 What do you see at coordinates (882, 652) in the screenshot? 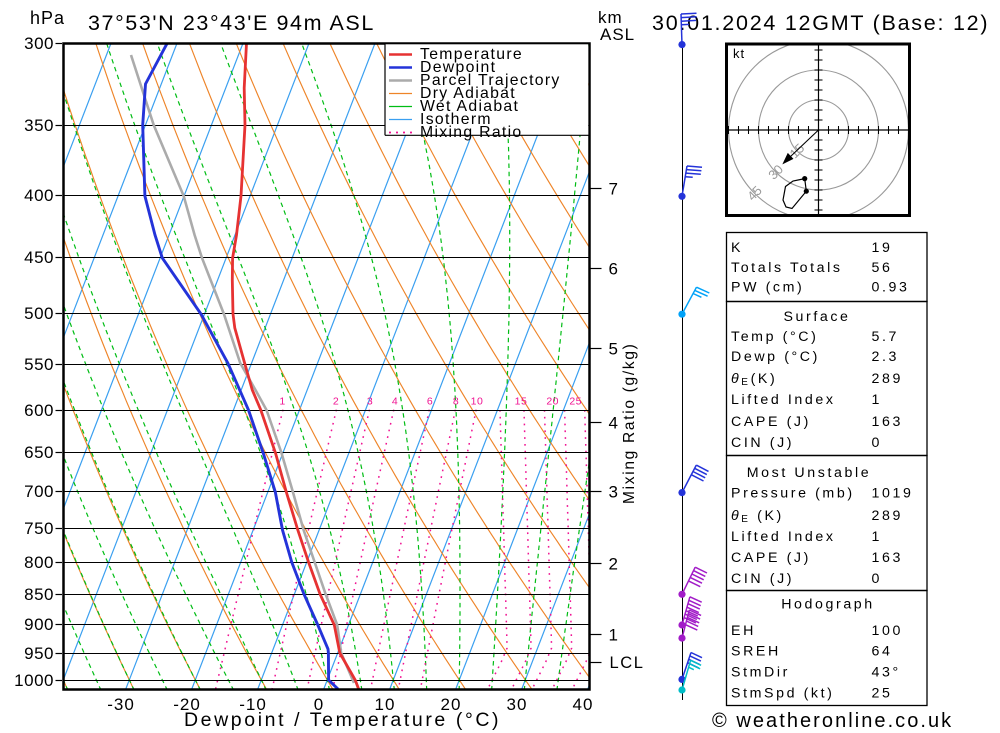
I see `svg-text: 64` at bounding box center [882, 652].